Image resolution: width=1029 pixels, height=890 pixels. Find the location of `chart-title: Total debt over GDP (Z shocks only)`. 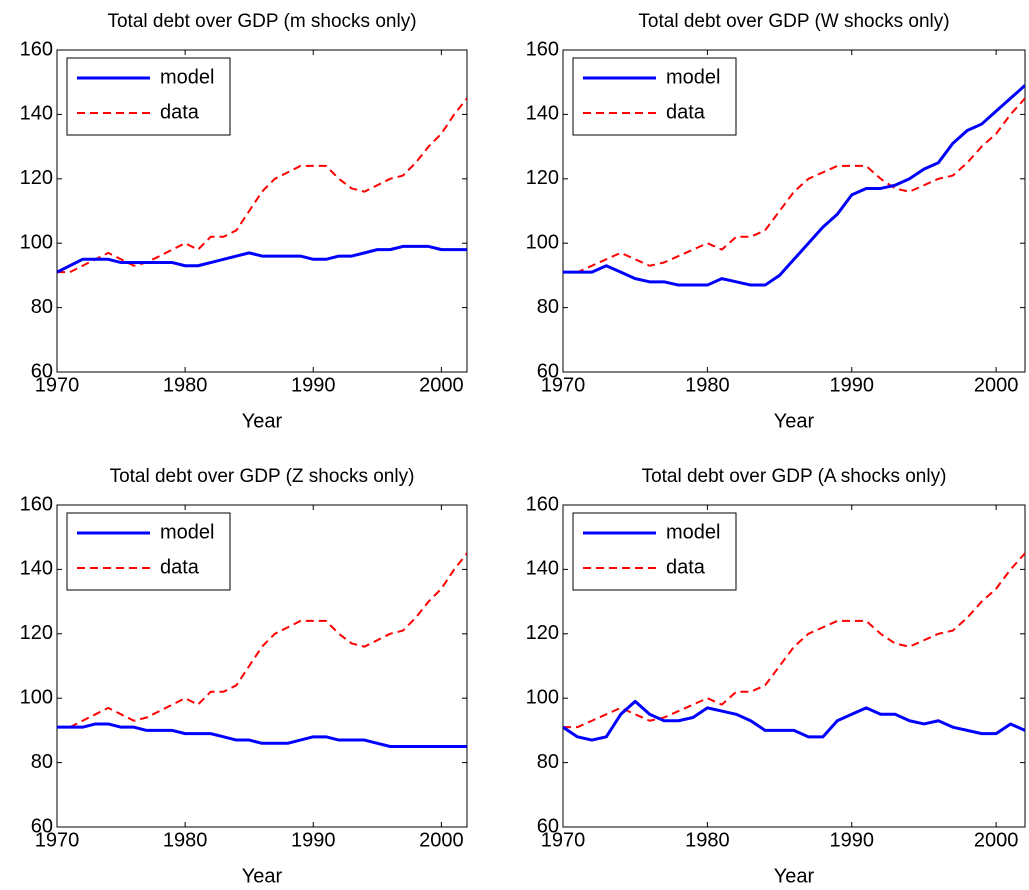

chart-title: Total debt over GDP (Z shocks only) is located at coordinates (262, 476).